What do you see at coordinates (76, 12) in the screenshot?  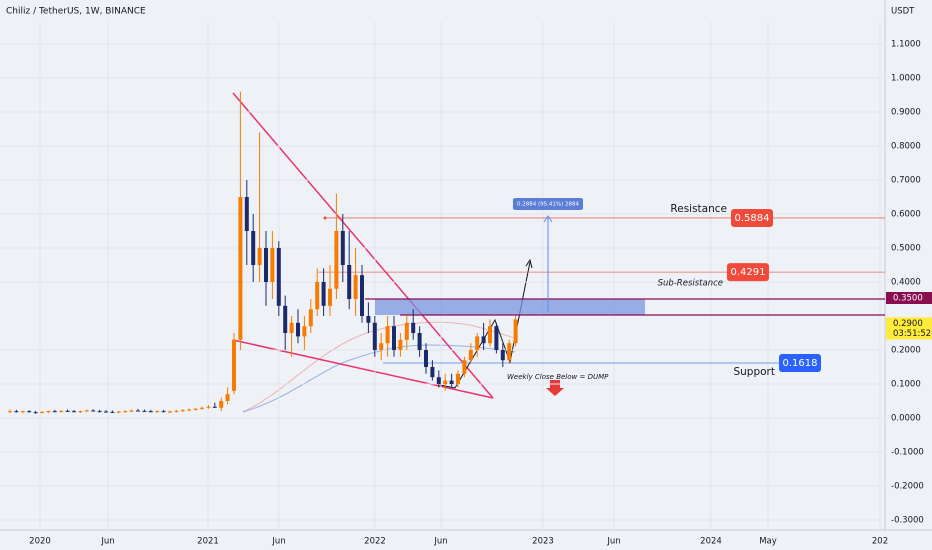 I see `symbol-title: Chiliz / TetherUS, 1W, BINANCE` at bounding box center [76, 12].